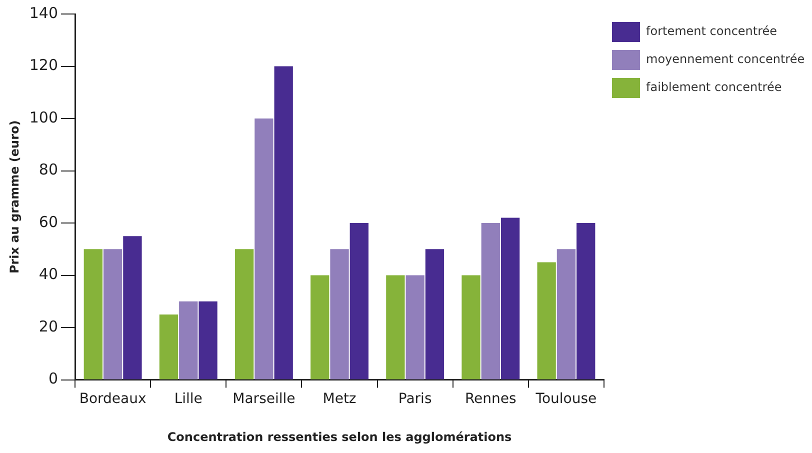 This screenshot has height=453, width=812. I want to click on legend-label: moyennement concentrée, so click(725, 59).